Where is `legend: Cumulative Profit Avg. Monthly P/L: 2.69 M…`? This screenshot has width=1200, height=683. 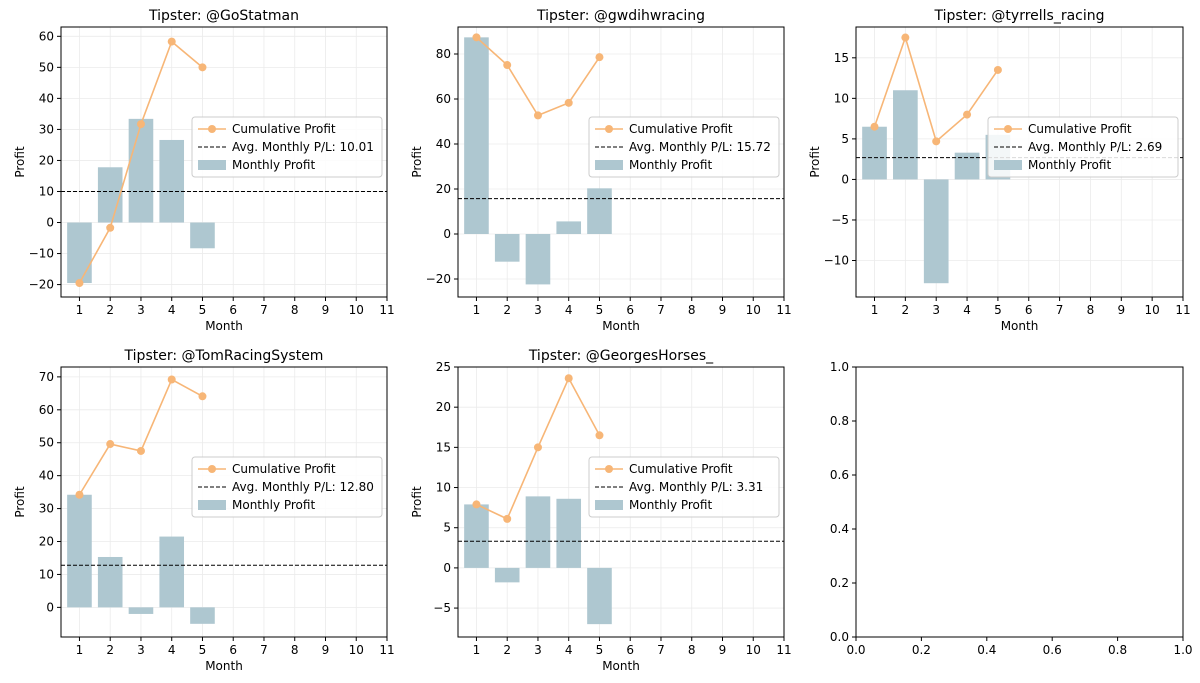 legend: Cumulative Profit Avg. Monthly P/L: 2.69 M… is located at coordinates (1083, 147).